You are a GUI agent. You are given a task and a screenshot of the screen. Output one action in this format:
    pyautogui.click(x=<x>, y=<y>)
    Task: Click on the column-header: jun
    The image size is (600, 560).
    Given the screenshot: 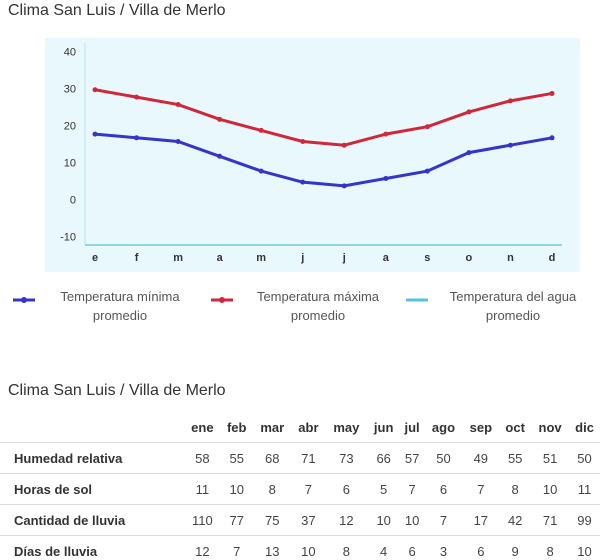 What is the action you would take?
    pyautogui.click(x=383, y=427)
    